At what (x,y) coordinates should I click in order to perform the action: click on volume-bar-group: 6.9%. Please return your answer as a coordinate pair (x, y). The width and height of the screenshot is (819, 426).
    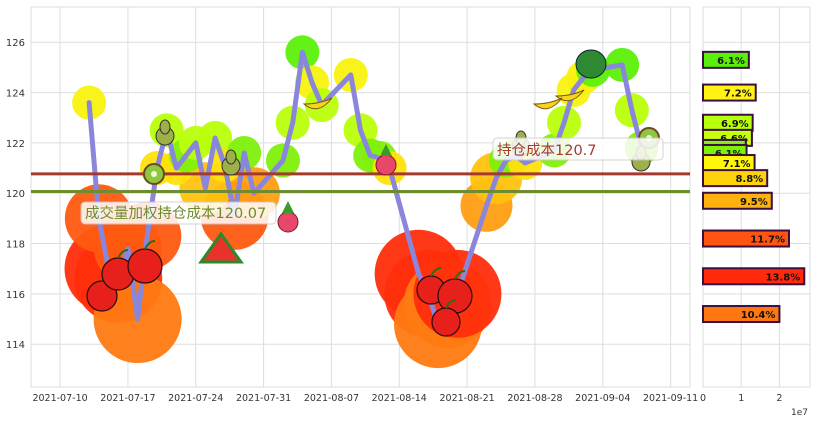
    Looking at the image, I should click on (728, 122).